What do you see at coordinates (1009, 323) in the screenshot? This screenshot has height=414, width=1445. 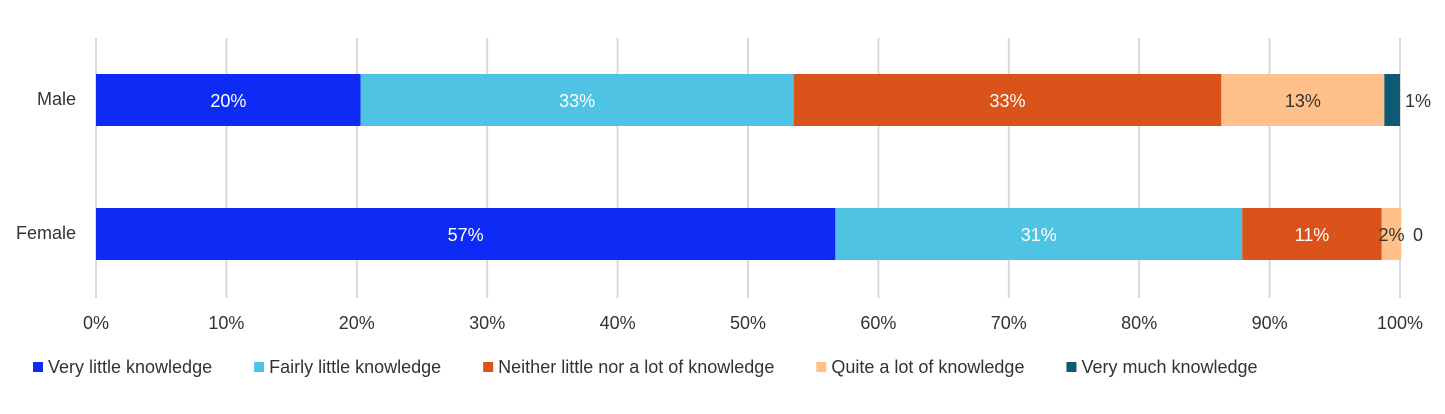 I see `x-tick-label: 70%` at bounding box center [1009, 323].